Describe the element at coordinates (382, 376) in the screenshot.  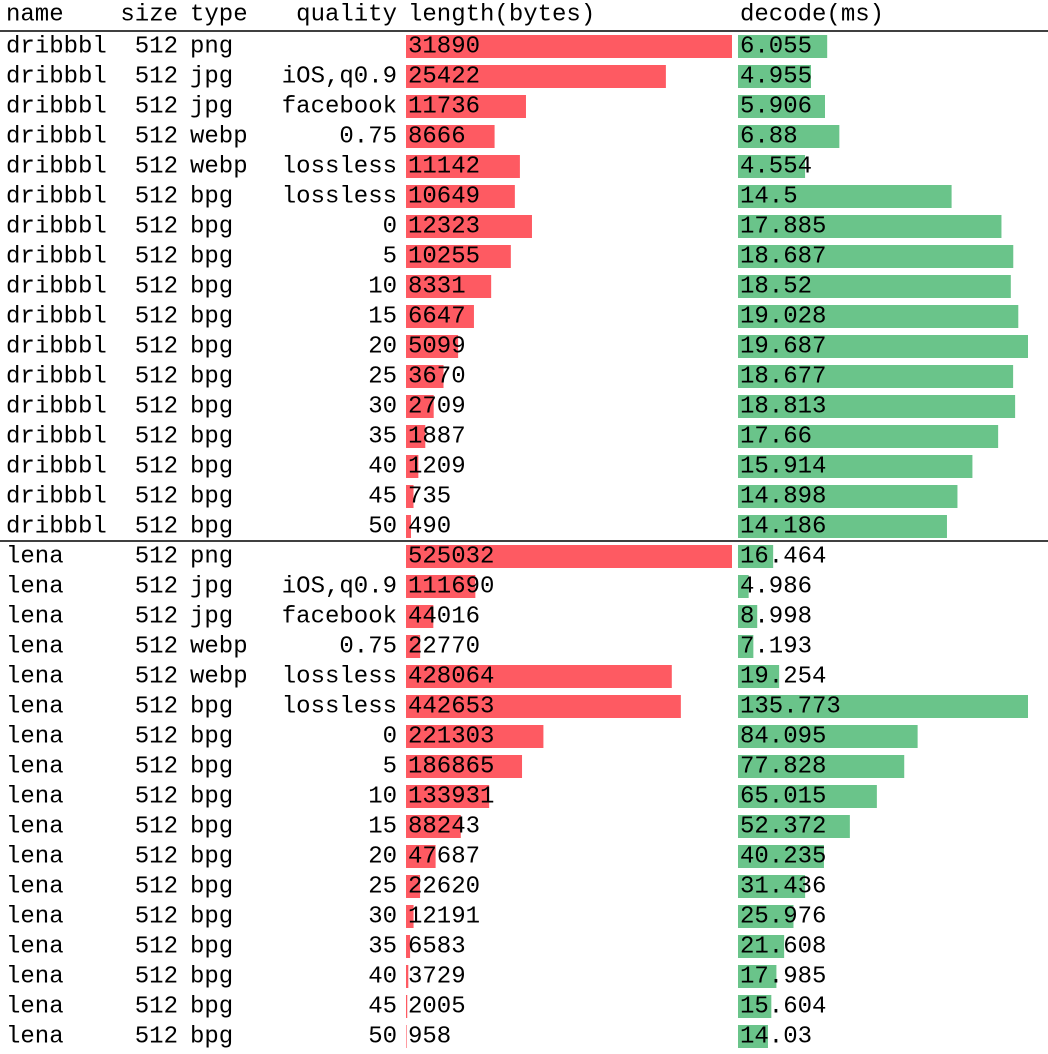
I see `quality-cell: 25` at that location.